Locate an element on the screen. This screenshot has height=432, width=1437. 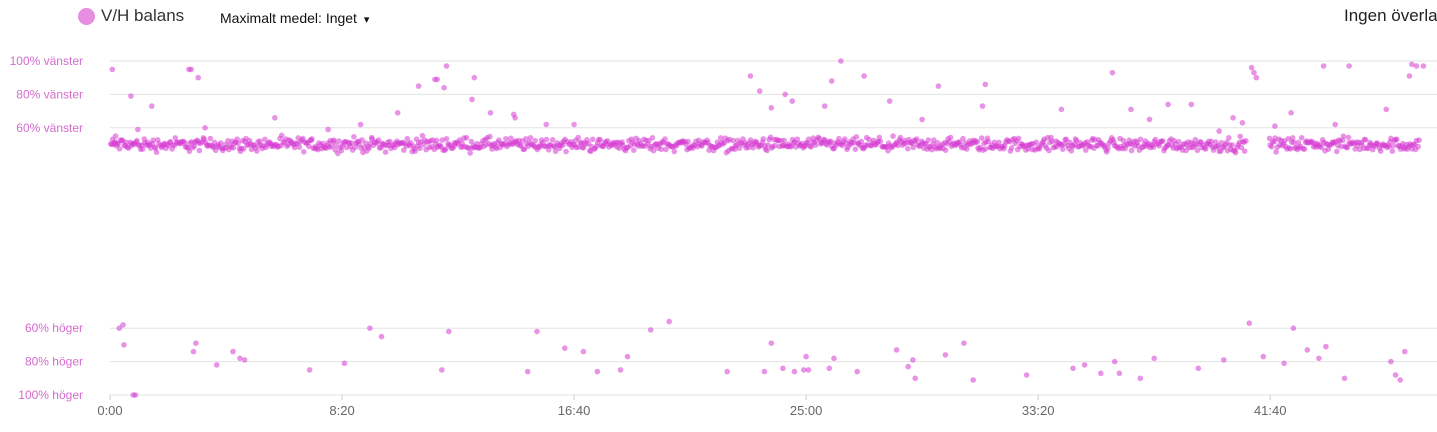
legend-dot-icon is located at coordinates (86, 16).